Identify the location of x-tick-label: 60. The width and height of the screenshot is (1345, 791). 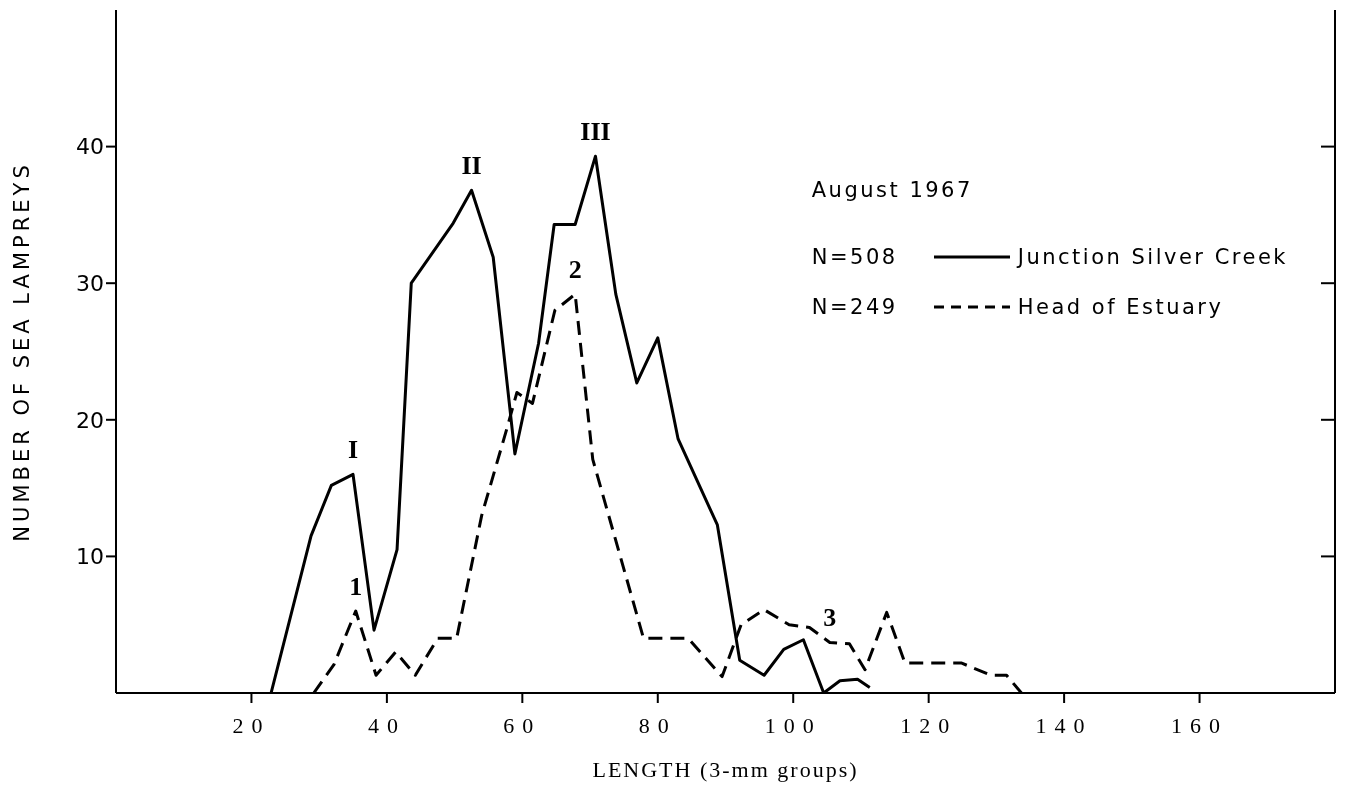
(522, 725).